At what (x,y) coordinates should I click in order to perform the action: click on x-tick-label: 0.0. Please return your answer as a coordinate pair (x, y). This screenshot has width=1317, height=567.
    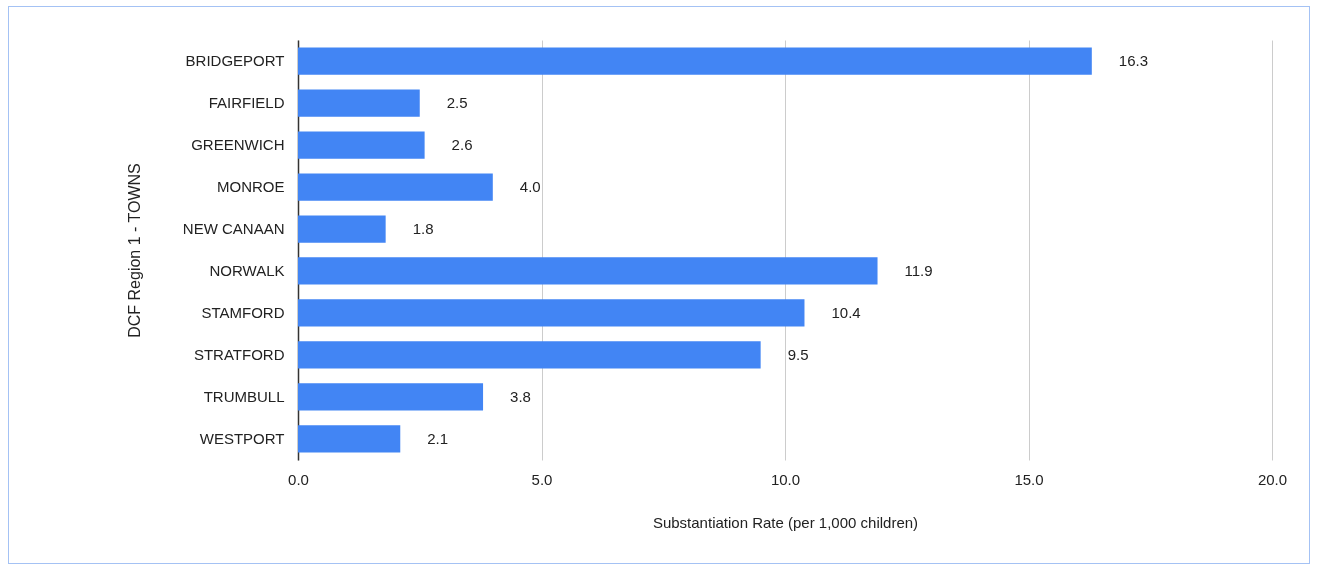
    Looking at the image, I should click on (298, 479).